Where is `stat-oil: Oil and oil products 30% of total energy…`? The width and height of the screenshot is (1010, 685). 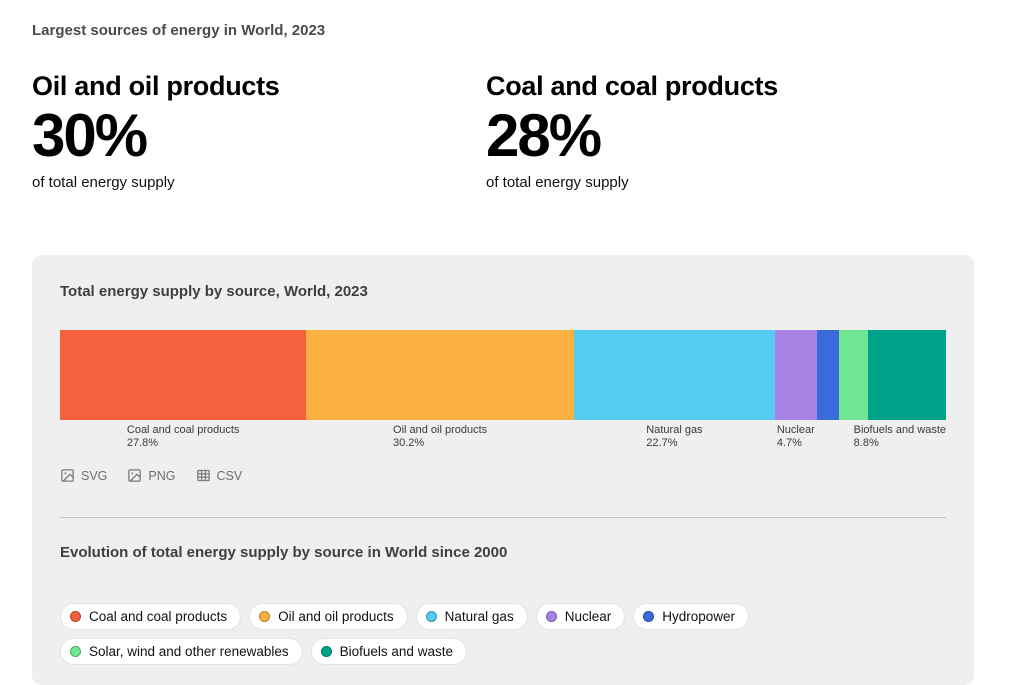 stat-oil: Oil and oil products 30% of total energy… is located at coordinates (259, 131).